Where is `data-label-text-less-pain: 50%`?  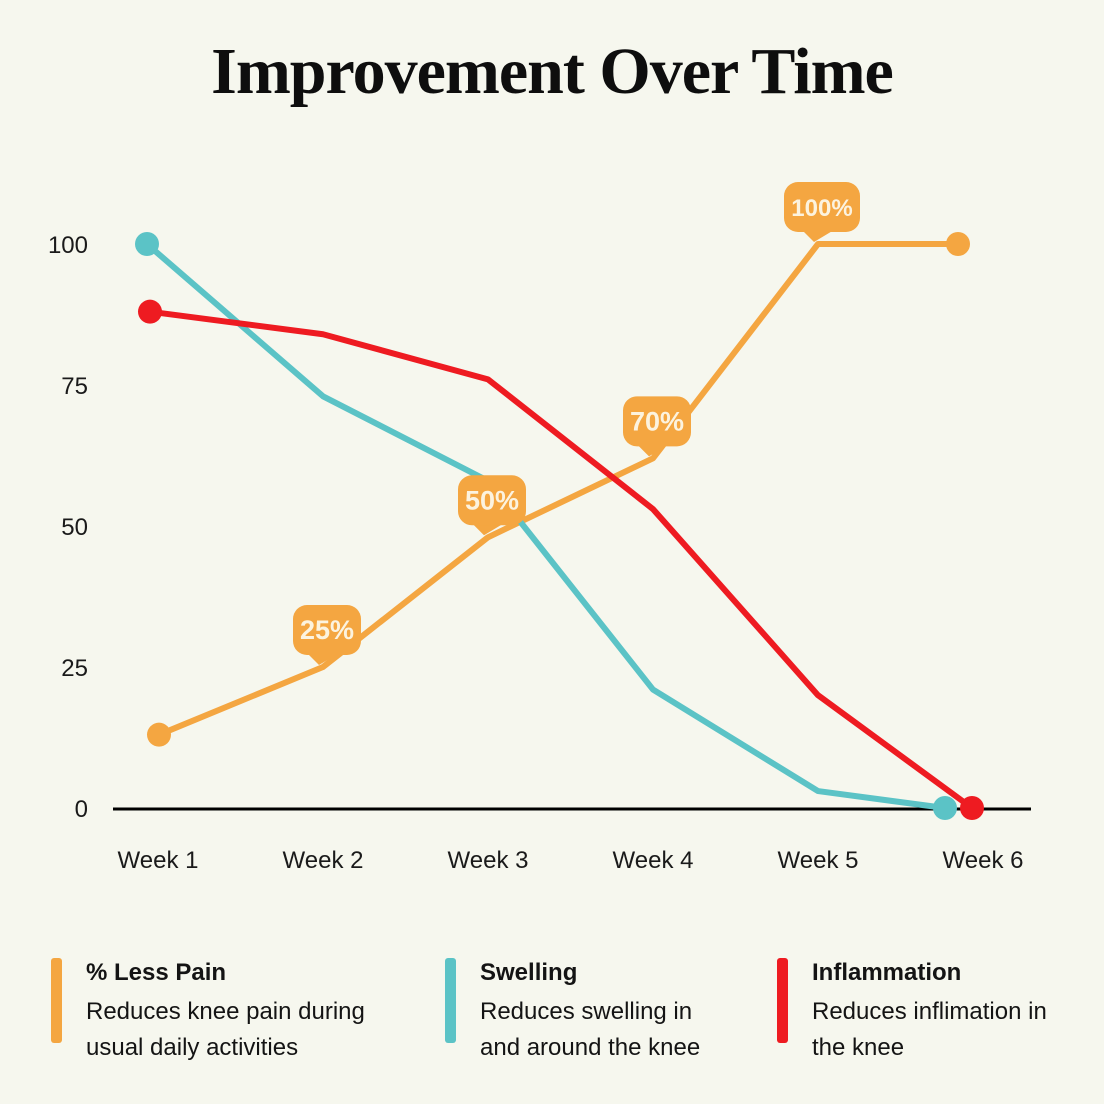
data-label-text-less-pain: 50% is located at coordinates (492, 500).